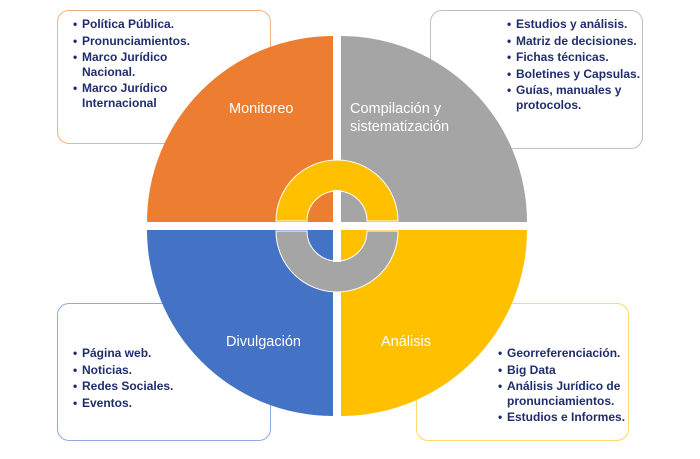 The height and width of the screenshot is (459, 700). Describe the element at coordinates (563, 417) in the screenshot. I see `list-item: Estudios e Informes.` at that location.